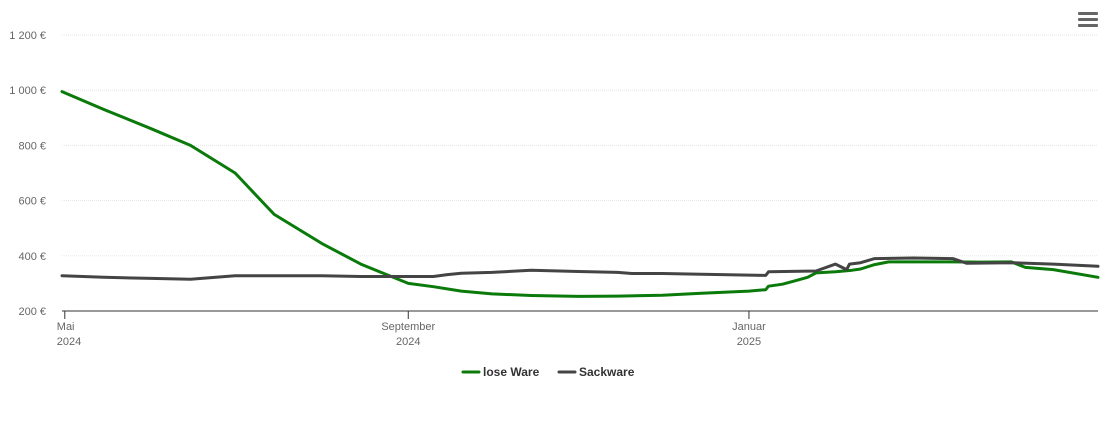 Image resolution: width=1110 pixels, height=422 pixels. Describe the element at coordinates (32, 312) in the screenshot. I see `y-tick-label: 200 €` at that location.